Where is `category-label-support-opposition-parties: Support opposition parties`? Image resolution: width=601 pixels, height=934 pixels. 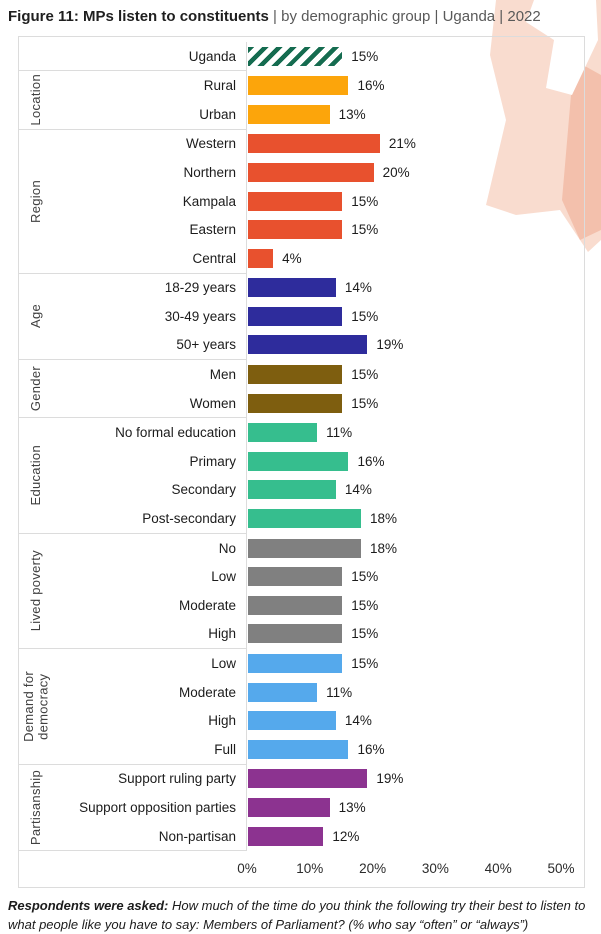 category-label-support-opposition-parties: Support opposition parties is located at coordinates (157, 807).